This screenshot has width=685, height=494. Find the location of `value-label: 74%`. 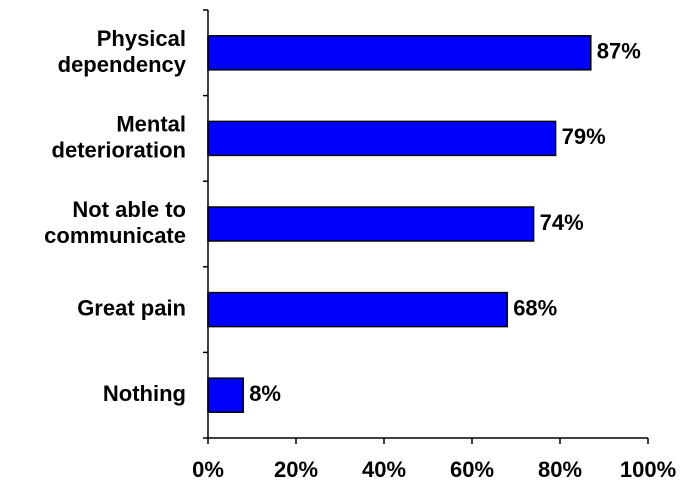

value-label: 74% is located at coordinates (562, 222).